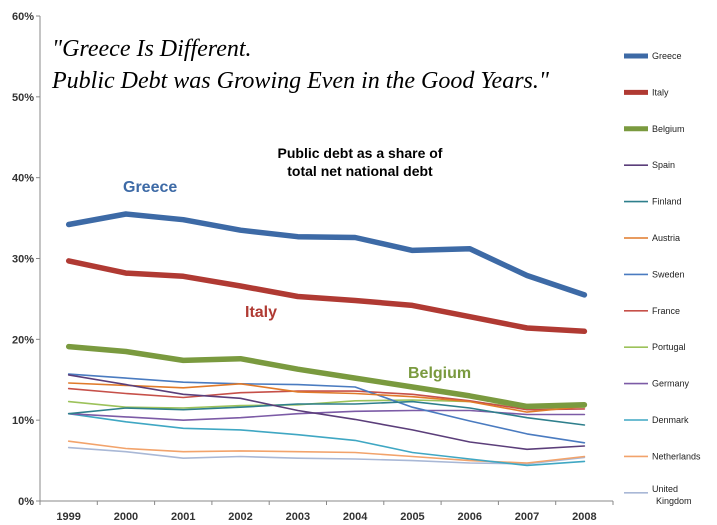 Image resolution: width=717 pixels, height=525 pixels. What do you see at coordinates (326, 455) in the screenshot?
I see `series-line-united-kingdom` at bounding box center [326, 455].